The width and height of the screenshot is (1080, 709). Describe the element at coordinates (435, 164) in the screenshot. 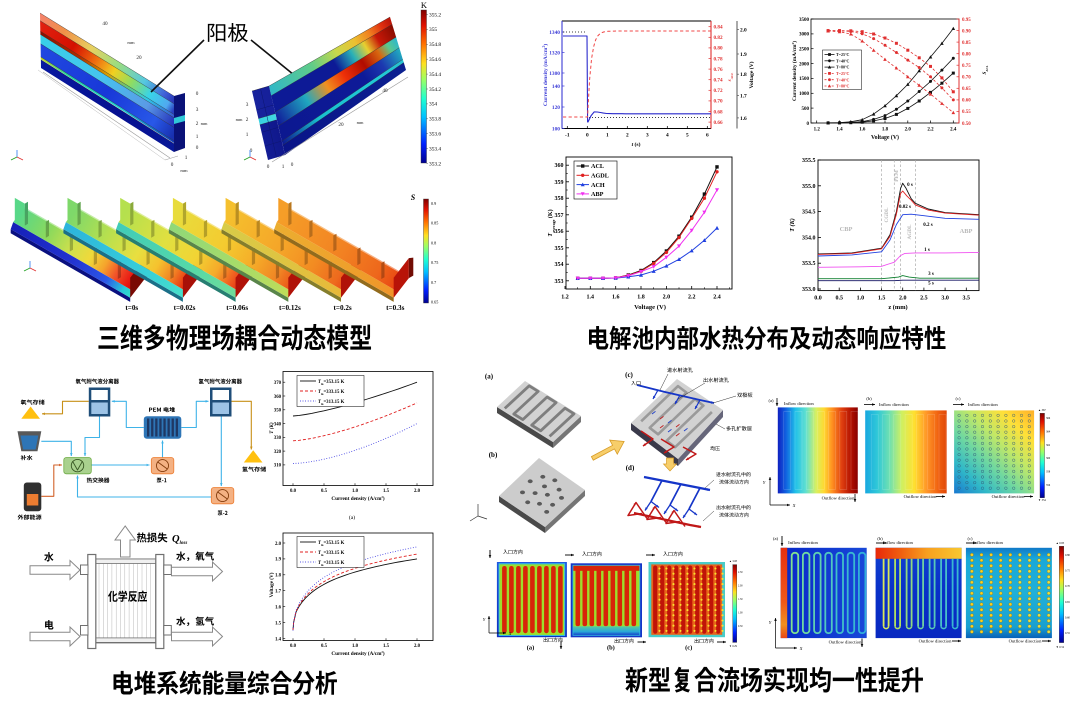

I see `svg-text: 353.2` at that location.